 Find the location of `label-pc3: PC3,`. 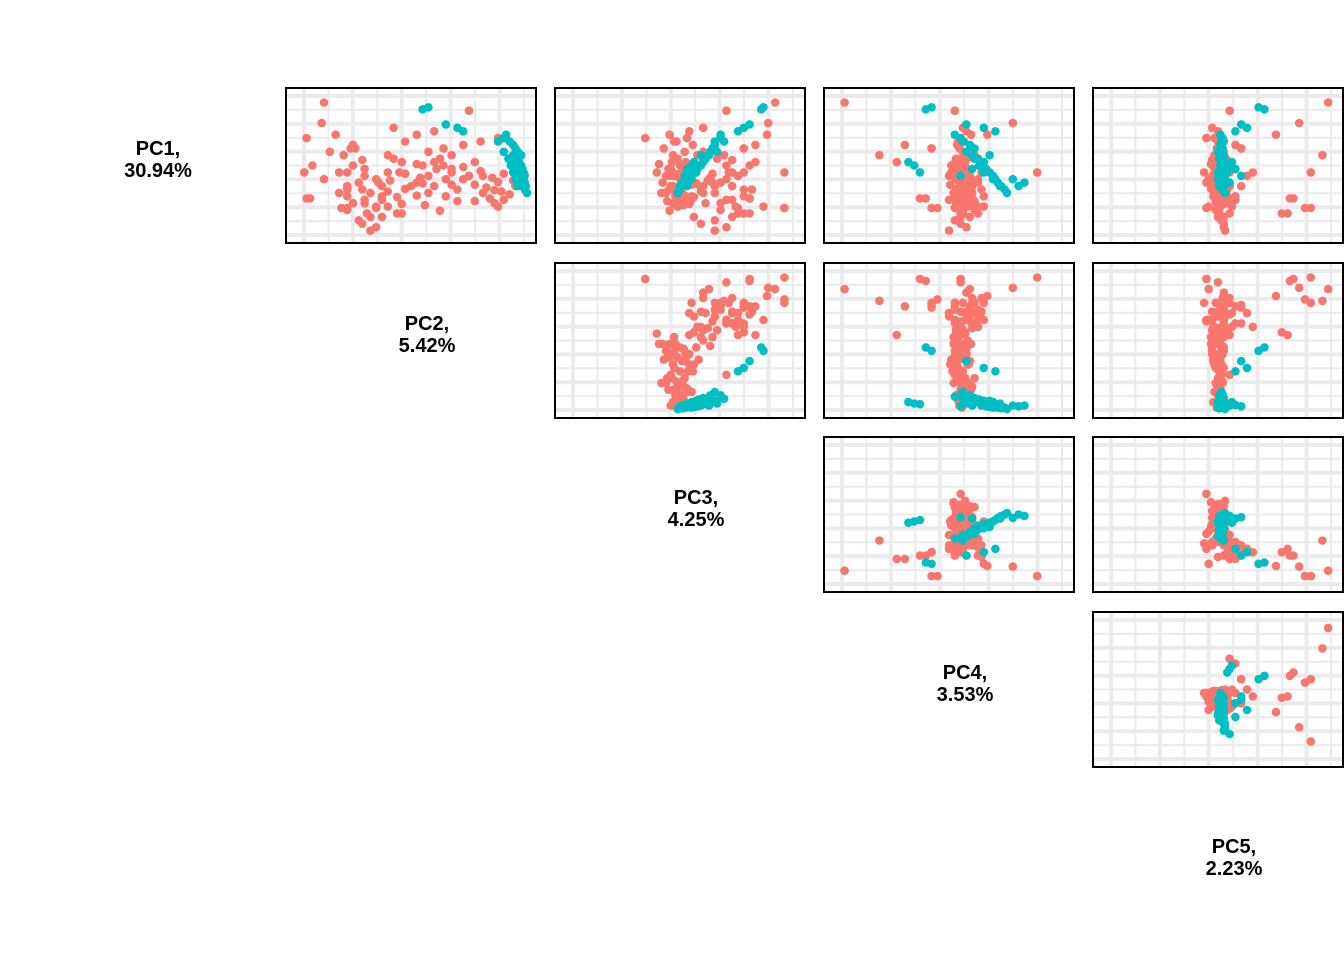

label-pc3: PC3, is located at coordinates (696, 498).